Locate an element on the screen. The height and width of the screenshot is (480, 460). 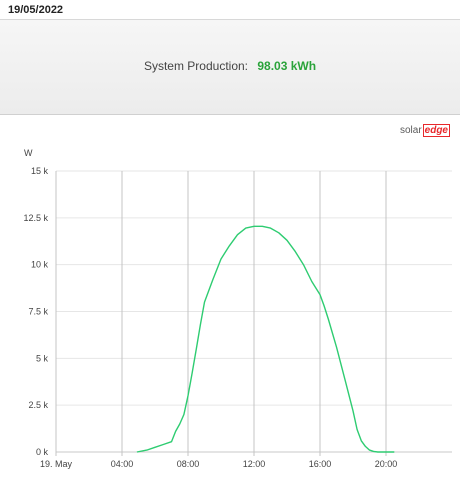
y-tick-label: 15 k is located at coordinates (40, 171).